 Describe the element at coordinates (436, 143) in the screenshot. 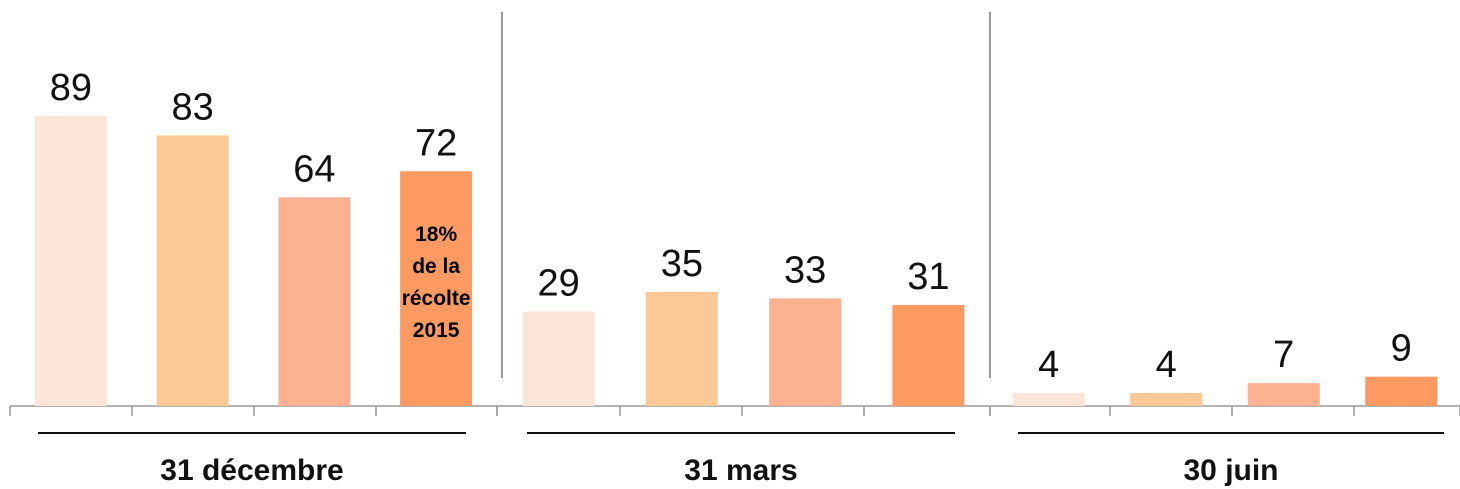

I see `bar-value-label: 72` at that location.